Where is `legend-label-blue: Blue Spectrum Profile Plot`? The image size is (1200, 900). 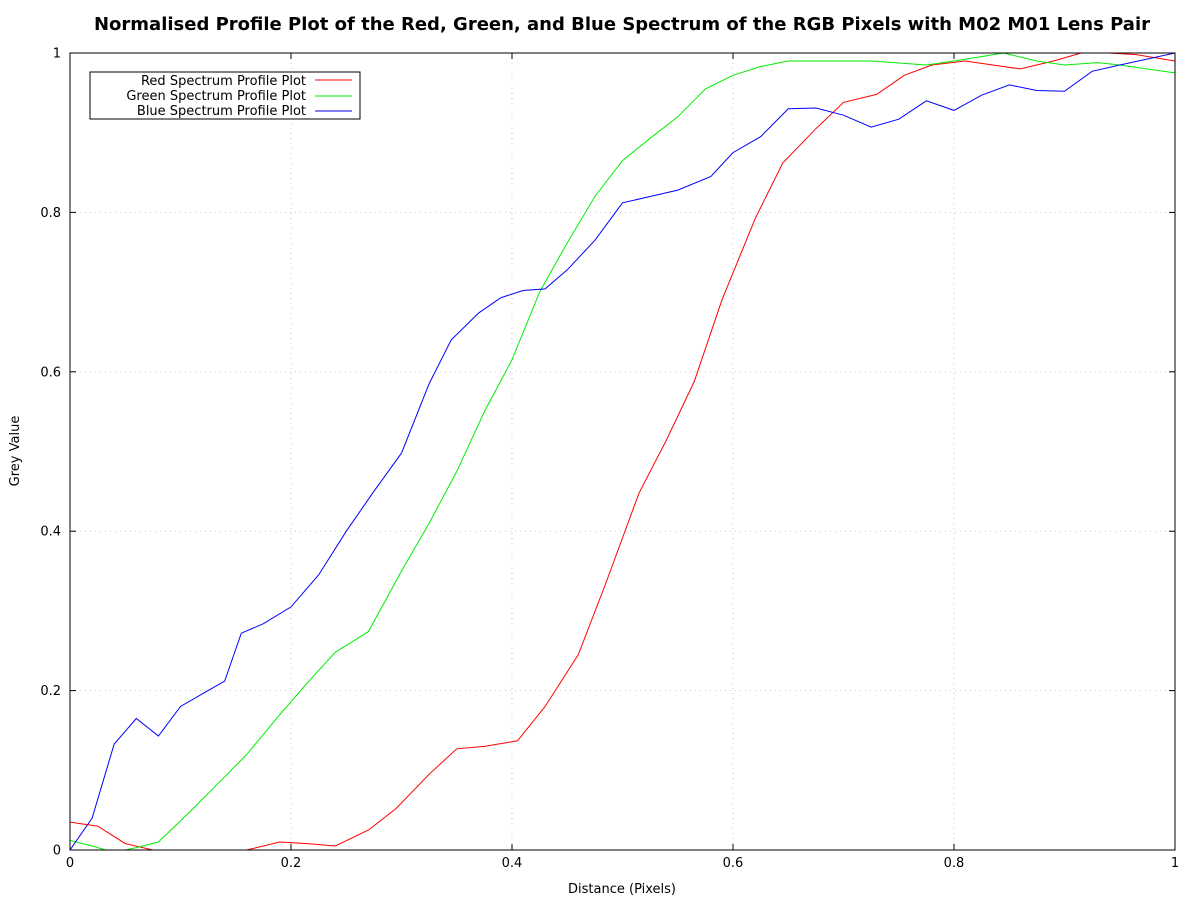
legend-label-blue: Blue Spectrum Profile Plot is located at coordinates (221, 111).